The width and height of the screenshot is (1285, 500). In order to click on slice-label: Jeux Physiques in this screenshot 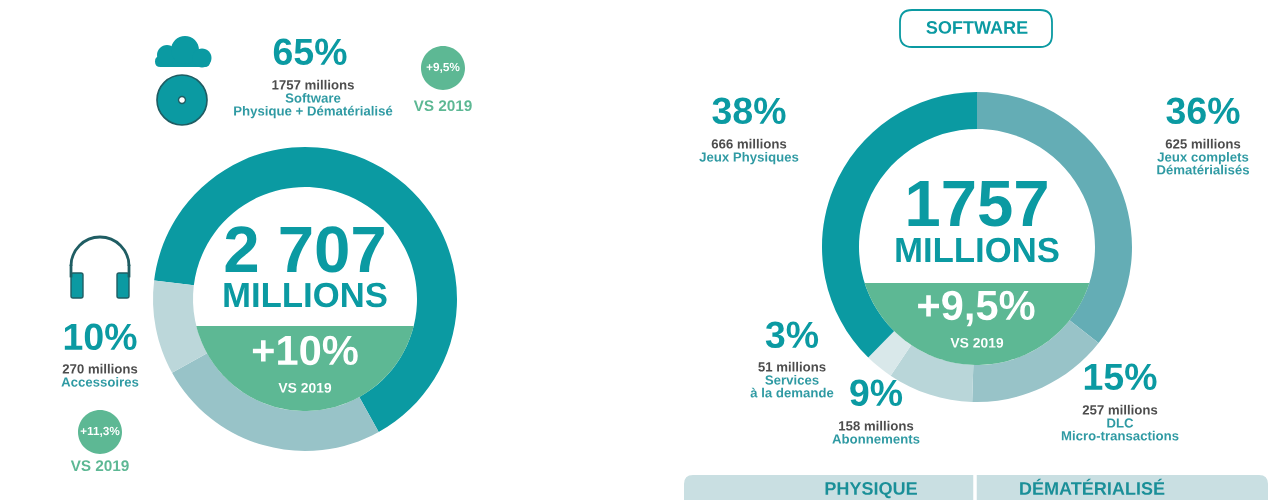, I will do `click(749, 158)`.